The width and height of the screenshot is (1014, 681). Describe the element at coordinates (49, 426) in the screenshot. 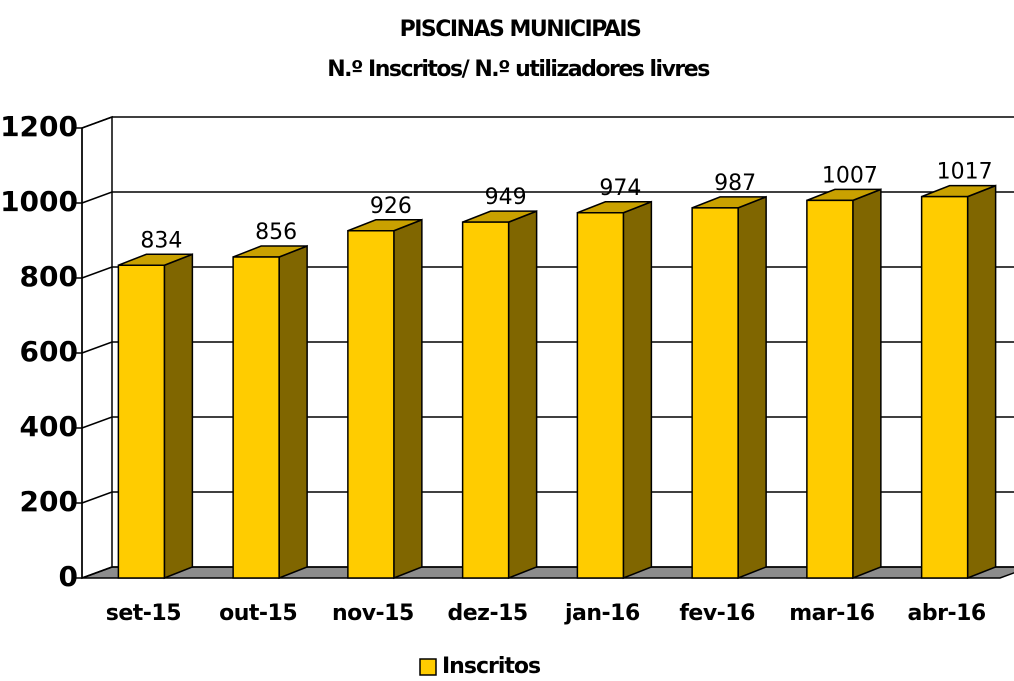

I see `y-tick-label: 400` at that location.